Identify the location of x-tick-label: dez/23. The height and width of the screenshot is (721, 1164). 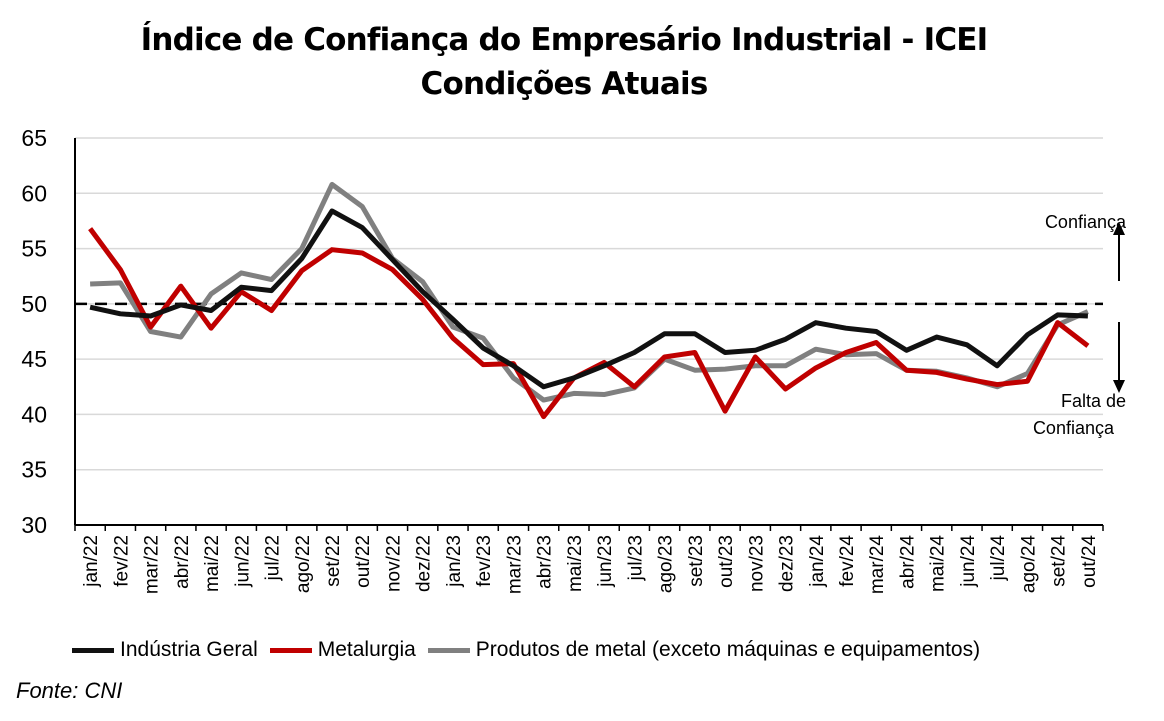
(787, 563).